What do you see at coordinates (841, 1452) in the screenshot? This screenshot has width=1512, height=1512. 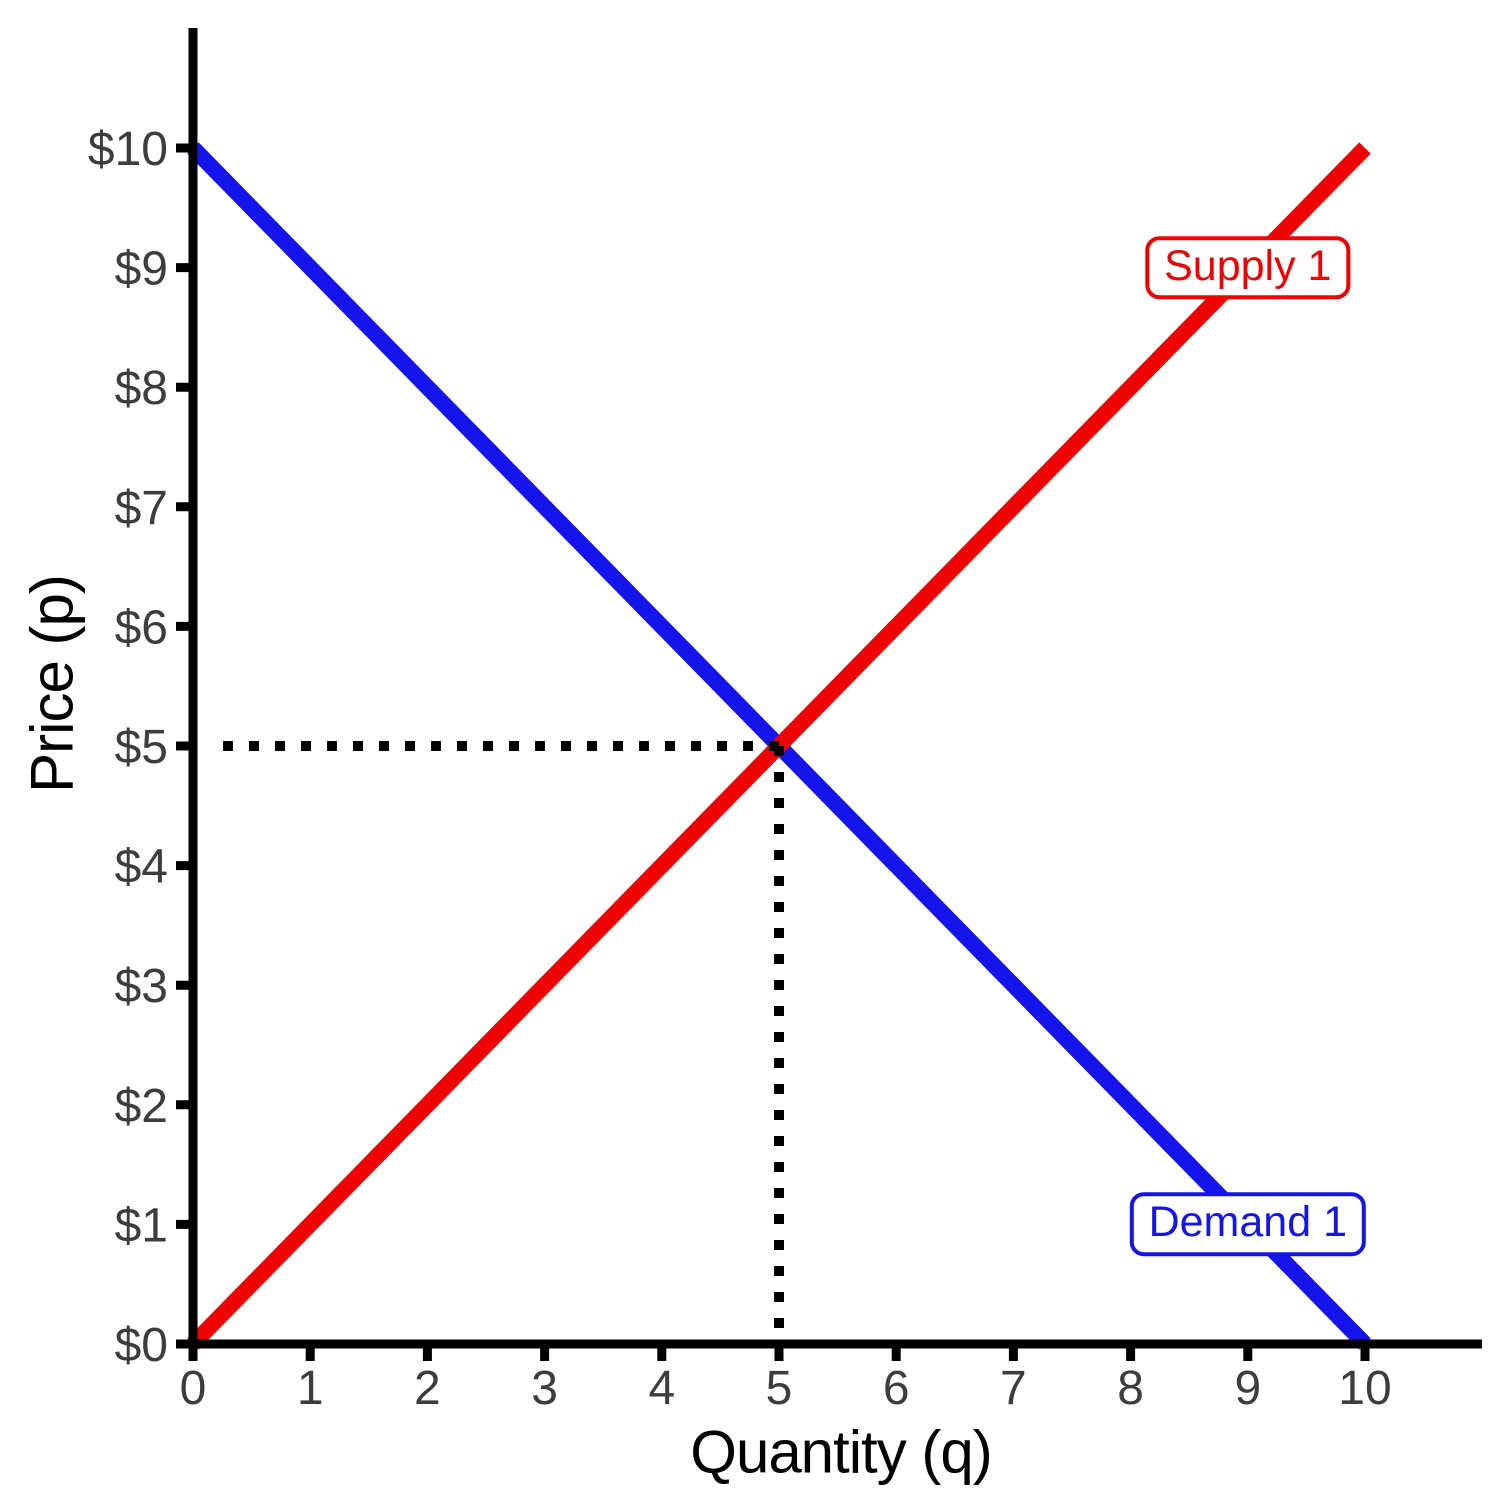 I see `x-axis-title: Quantity (q)` at bounding box center [841, 1452].